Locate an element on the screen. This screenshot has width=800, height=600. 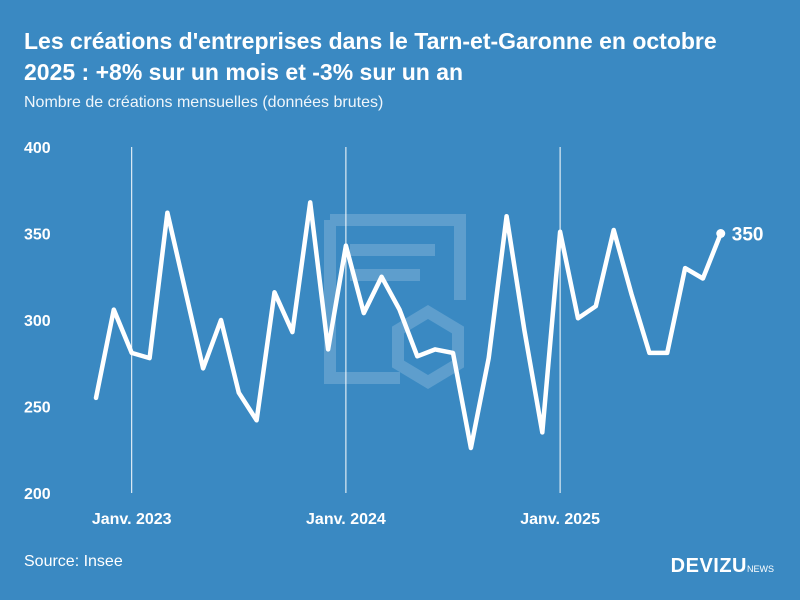
y-tick-label: 250 is located at coordinates (37, 408).